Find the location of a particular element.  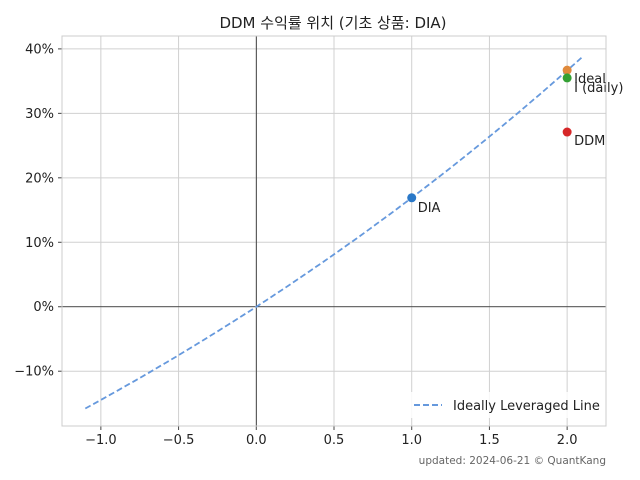

y-tick-label: 20% is located at coordinates (39, 178).